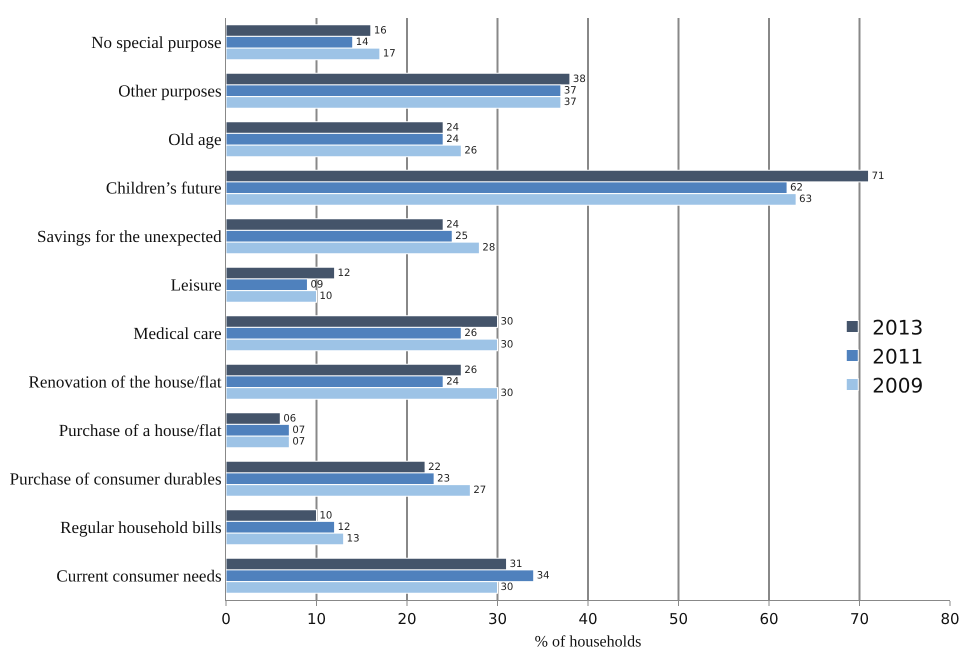 The height and width of the screenshot is (657, 970). Describe the element at coordinates (860, 619) in the screenshot. I see `x-tick-label: 70` at that location.